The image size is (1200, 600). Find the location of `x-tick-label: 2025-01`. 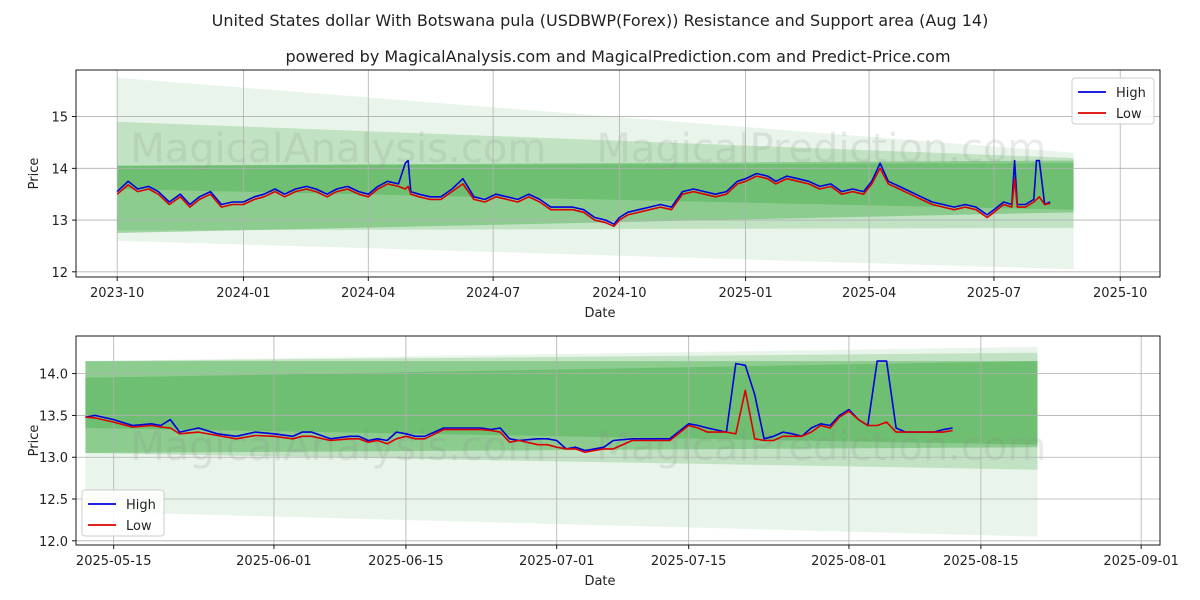

x-tick-label: 2025-01 is located at coordinates (745, 293).